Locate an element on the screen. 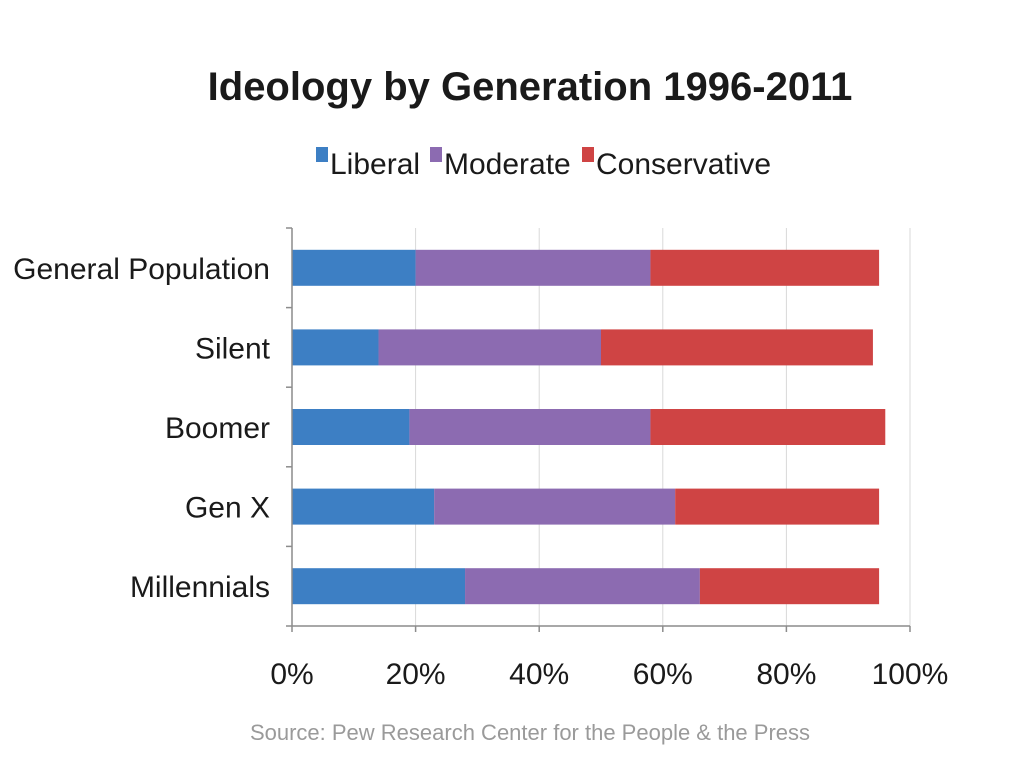 Image resolution: width=1024 pixels, height=768 pixels. bar-millennials-moderate is located at coordinates (582, 586).